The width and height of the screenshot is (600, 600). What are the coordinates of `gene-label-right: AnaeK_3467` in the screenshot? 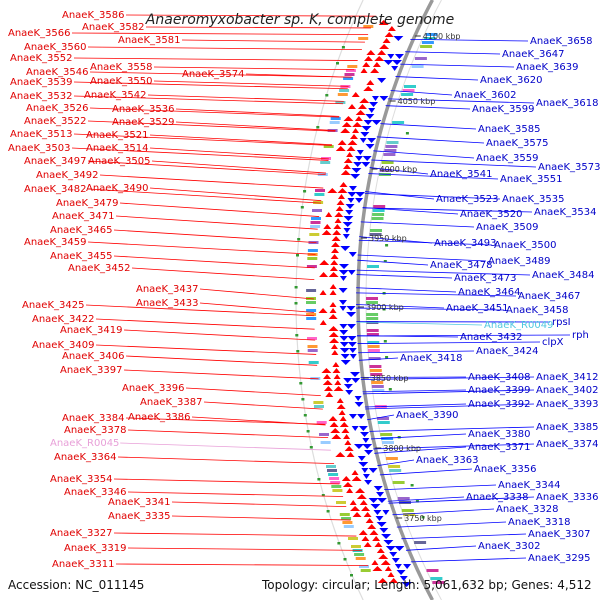 It's located at (549, 296).